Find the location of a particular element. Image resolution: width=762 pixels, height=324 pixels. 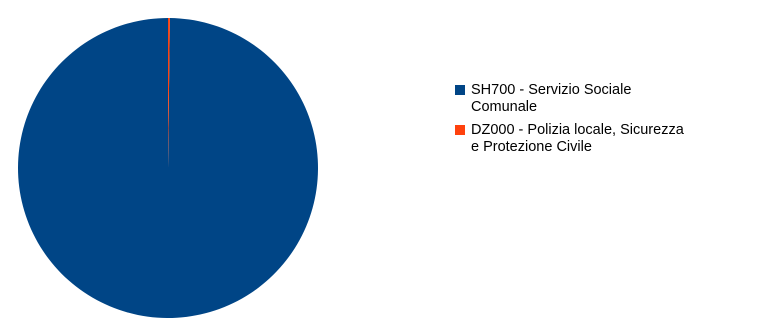

legend-label-sh700-line2: Comunale is located at coordinates (504, 107).